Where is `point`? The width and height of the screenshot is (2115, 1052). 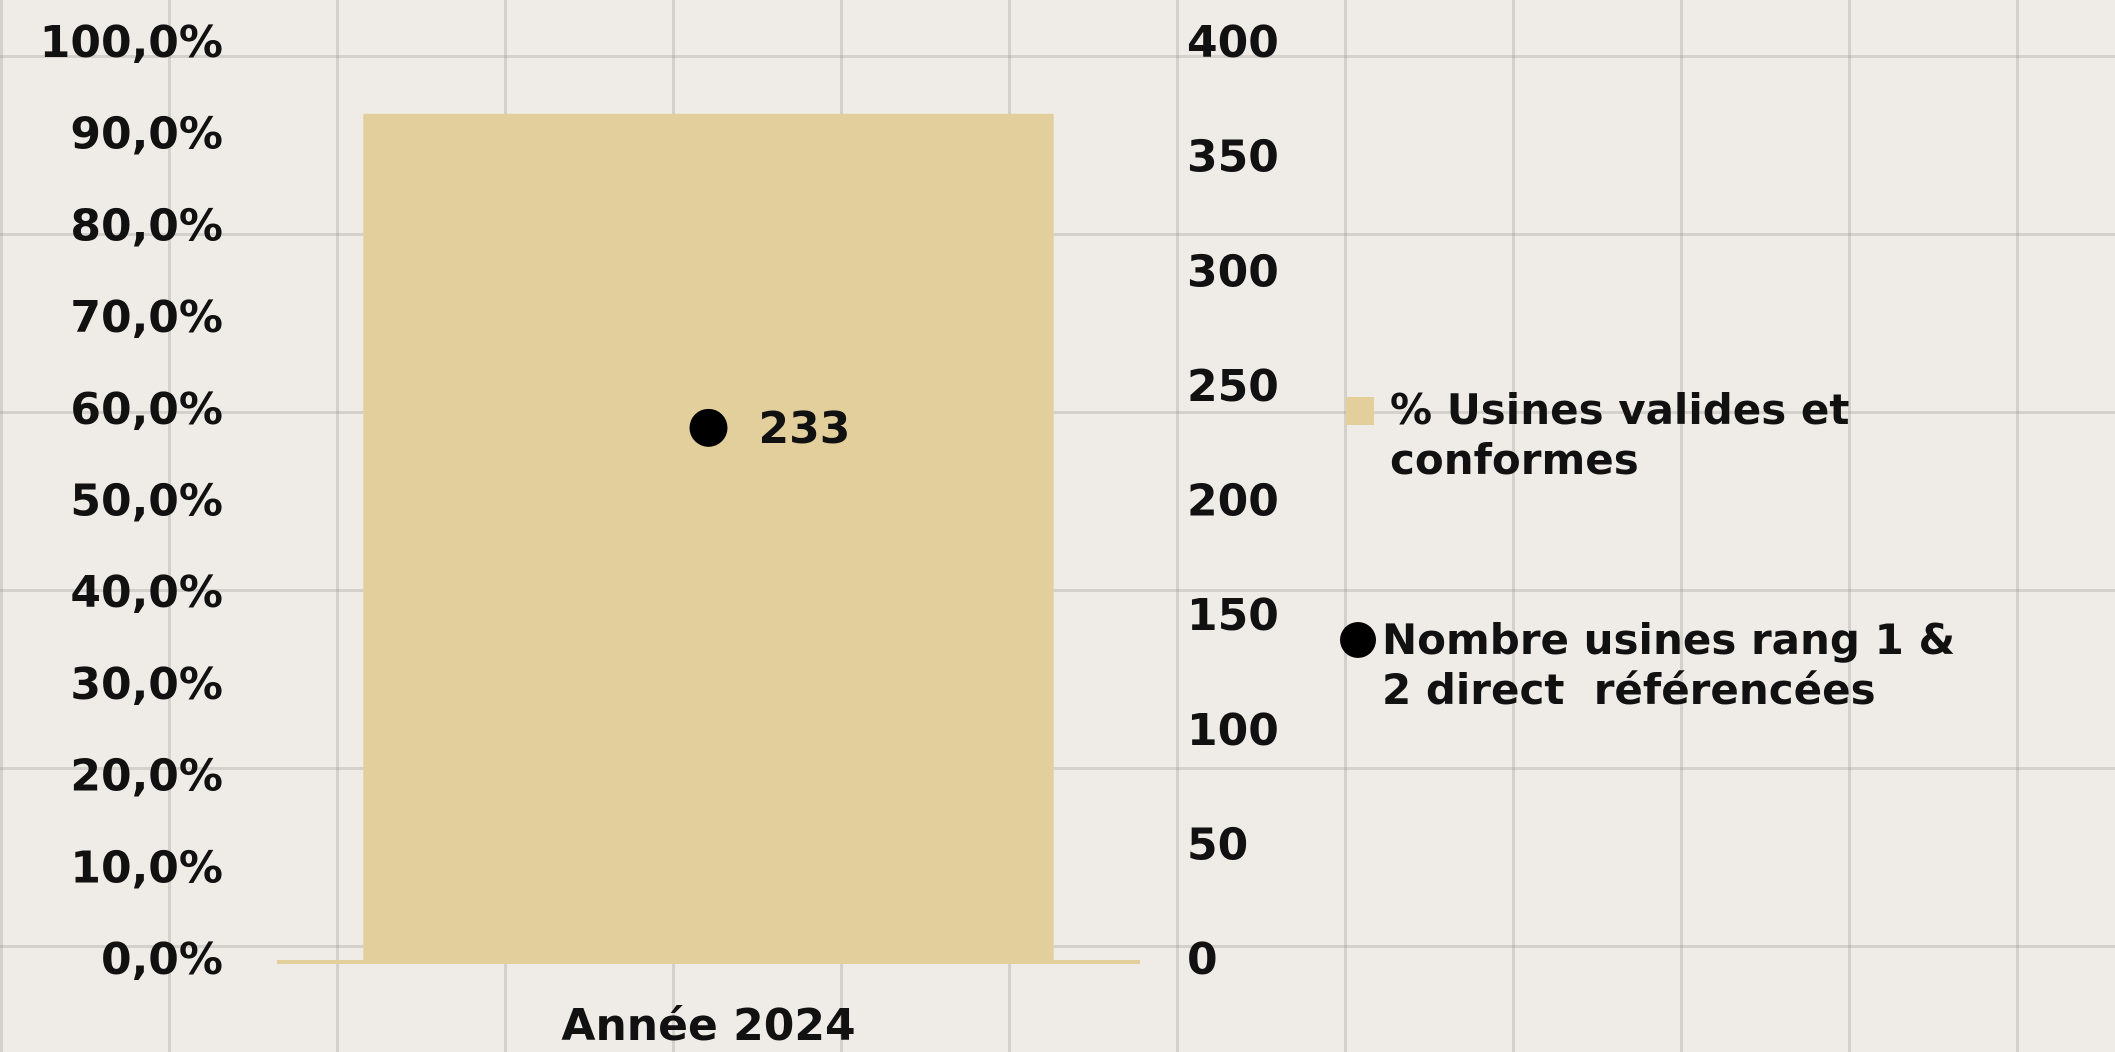
point is located at coordinates (708, 427).